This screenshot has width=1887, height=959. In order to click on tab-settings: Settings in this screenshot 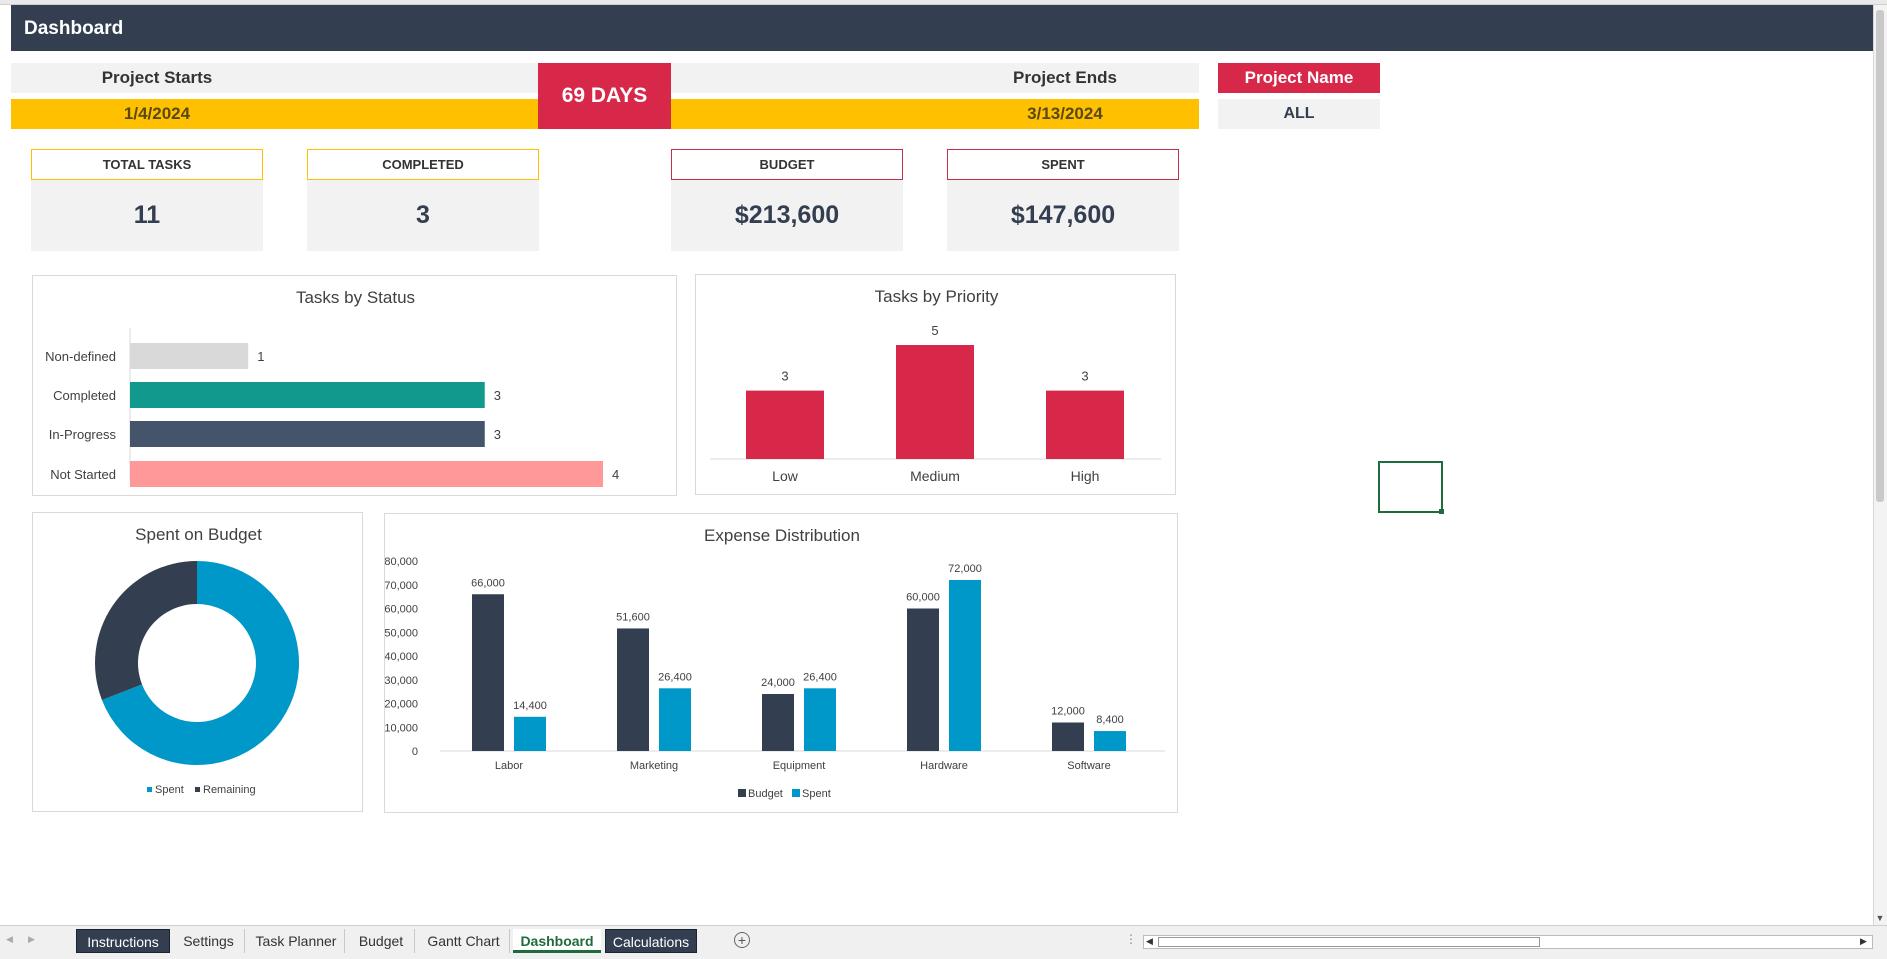, I will do `click(209, 941)`.